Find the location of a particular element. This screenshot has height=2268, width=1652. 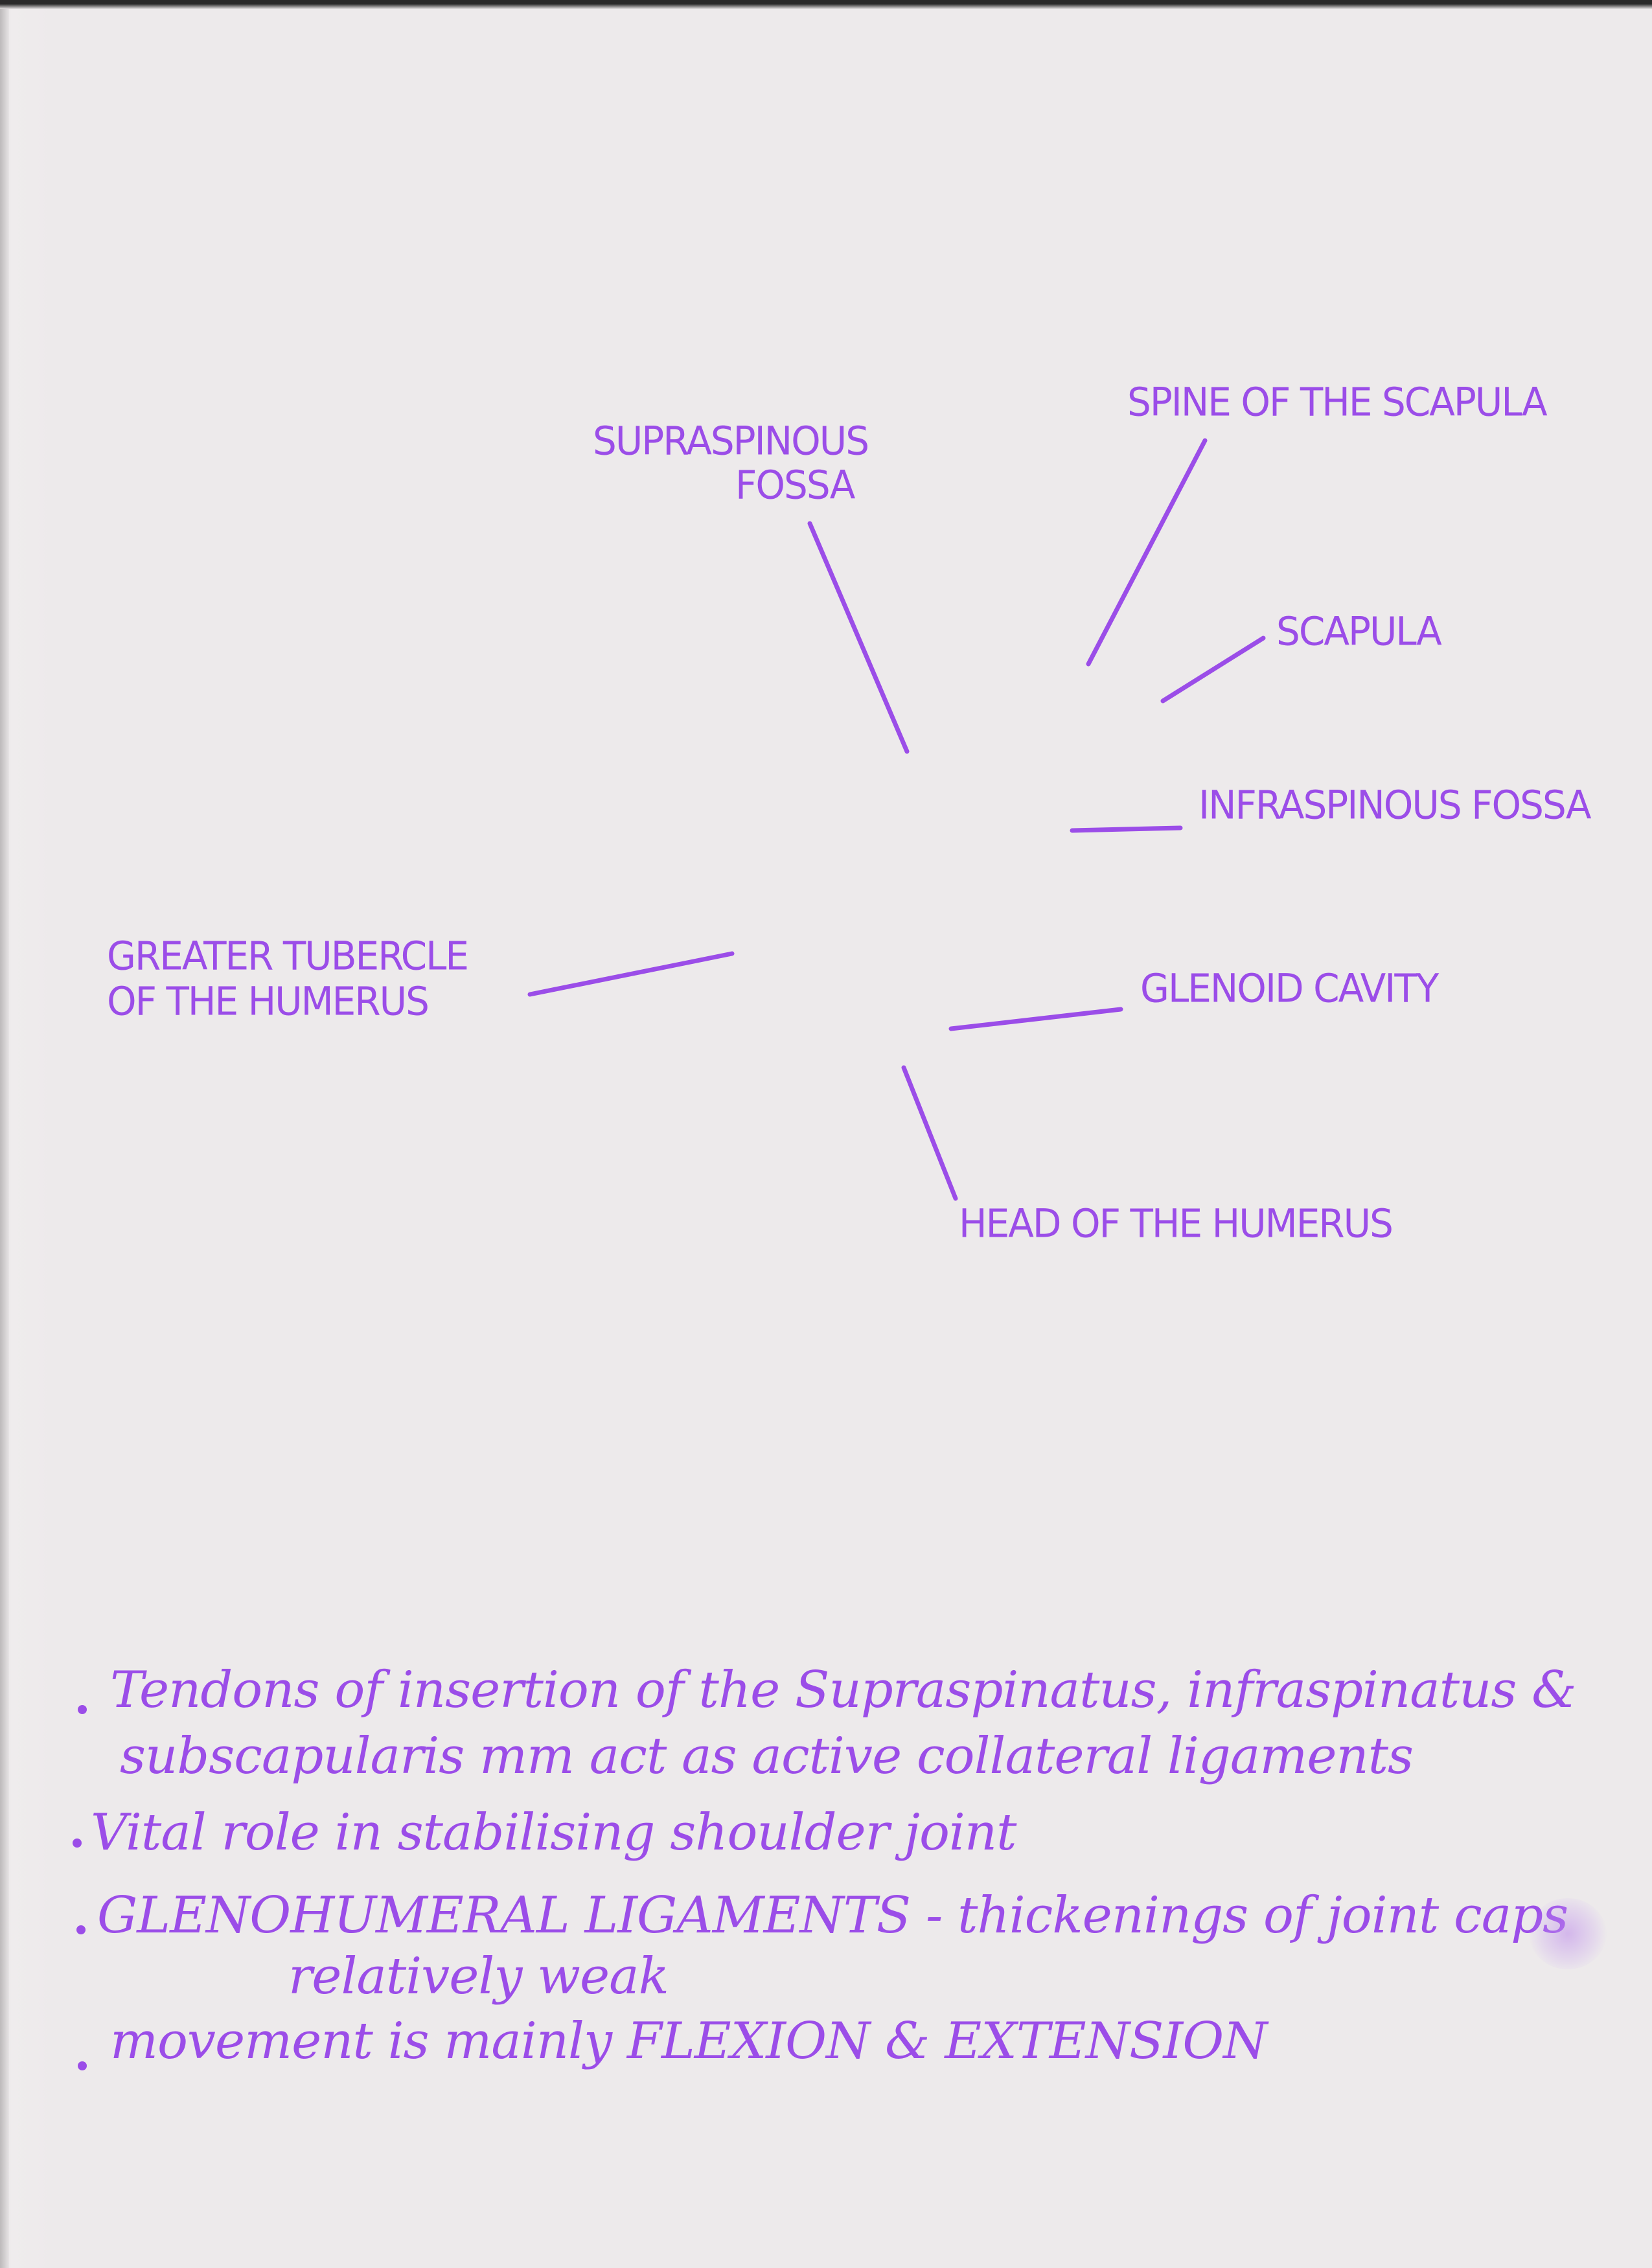

label-supraspinous-fossa-line1: SUPRASPINOUS is located at coordinates (731, 440).